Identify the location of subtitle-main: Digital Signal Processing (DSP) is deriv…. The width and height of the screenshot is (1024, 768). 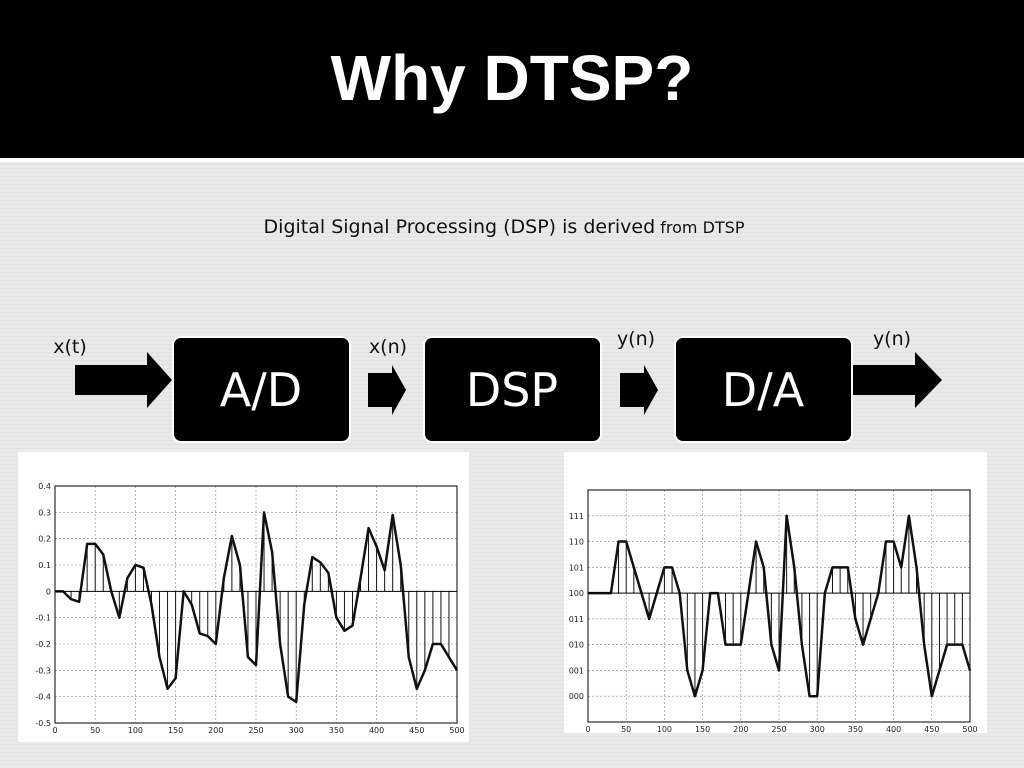
(460, 227).